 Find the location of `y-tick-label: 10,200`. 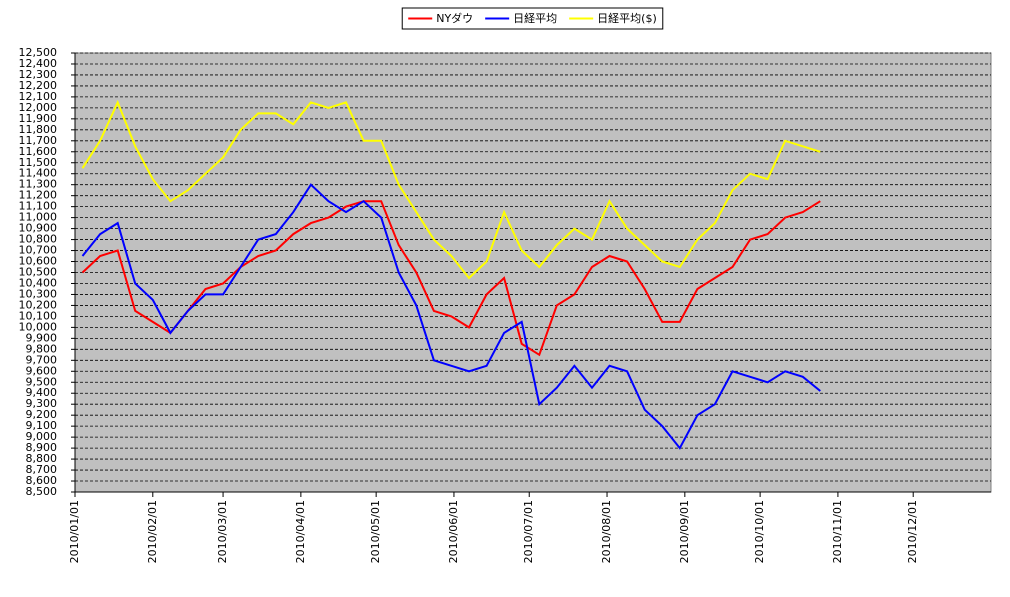

y-tick-label: 10,200 is located at coordinates (38, 304).